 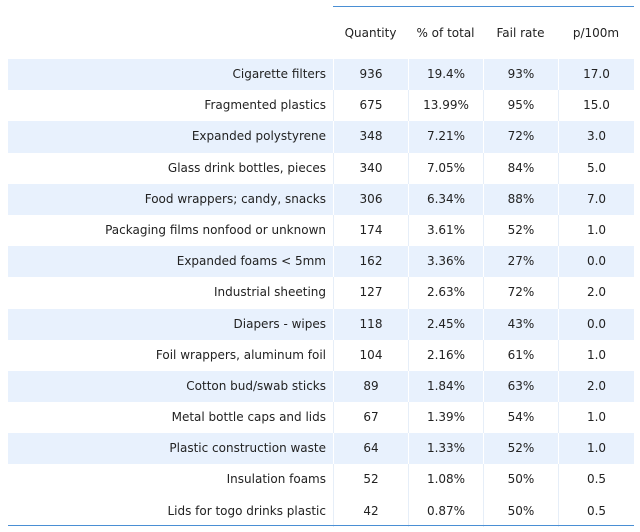 I want to click on table-bottom-rule, so click(x=321, y=525).